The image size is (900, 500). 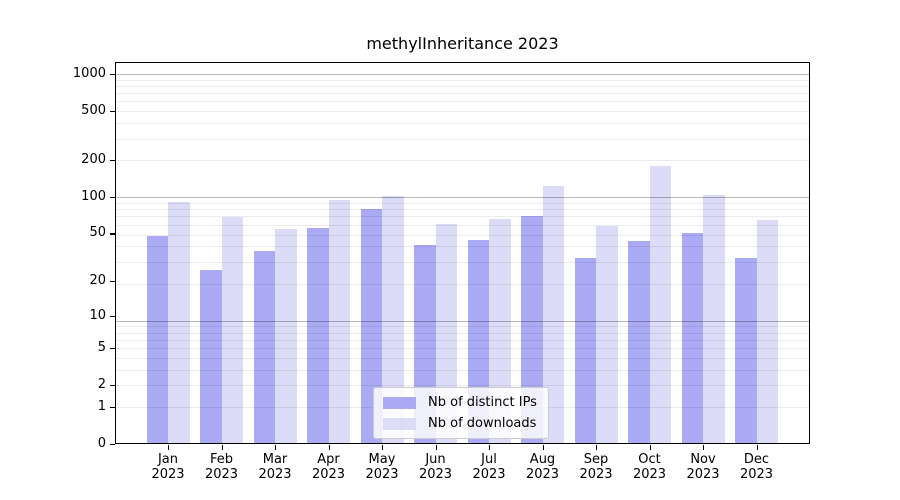 What do you see at coordinates (101, 443) in the screenshot?
I see `y-tick-label: 0` at bounding box center [101, 443].